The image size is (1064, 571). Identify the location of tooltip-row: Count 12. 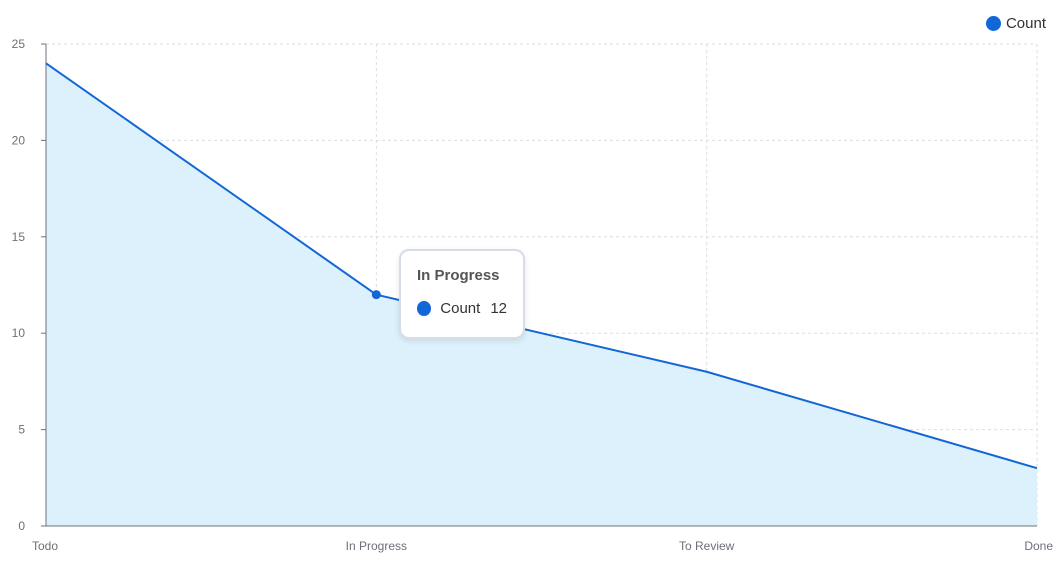
(462, 308).